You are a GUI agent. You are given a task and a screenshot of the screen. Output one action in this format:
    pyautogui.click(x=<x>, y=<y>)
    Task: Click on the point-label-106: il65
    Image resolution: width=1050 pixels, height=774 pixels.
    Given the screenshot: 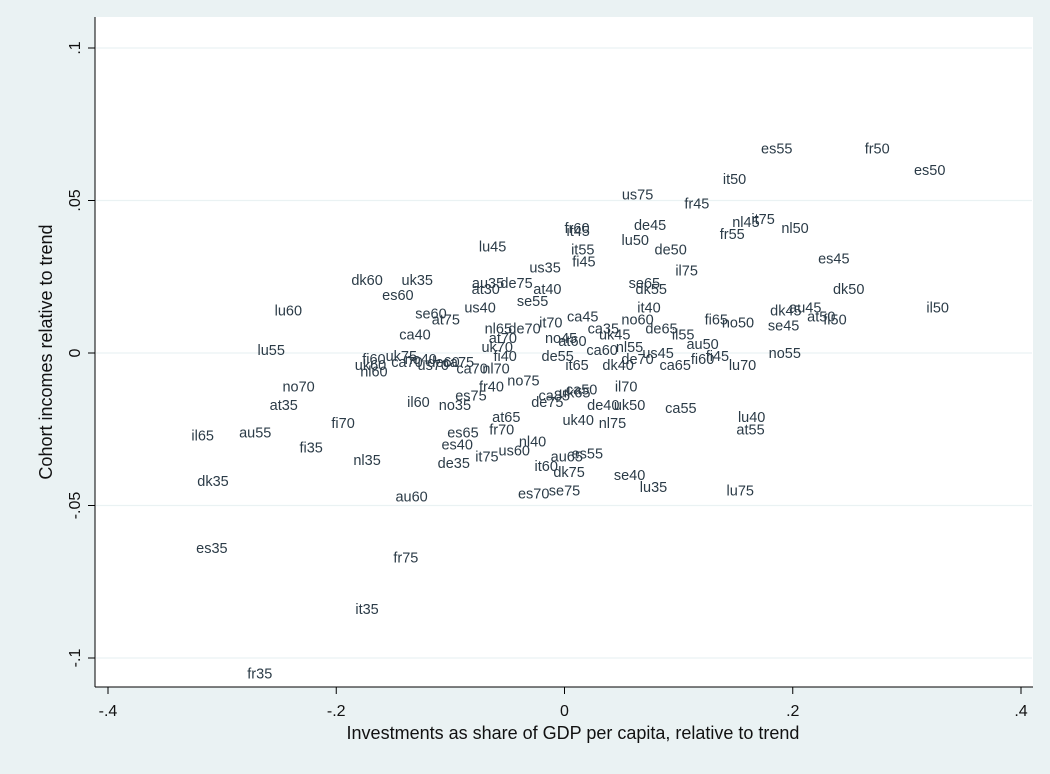 What is the action you would take?
    pyautogui.click(x=202, y=436)
    